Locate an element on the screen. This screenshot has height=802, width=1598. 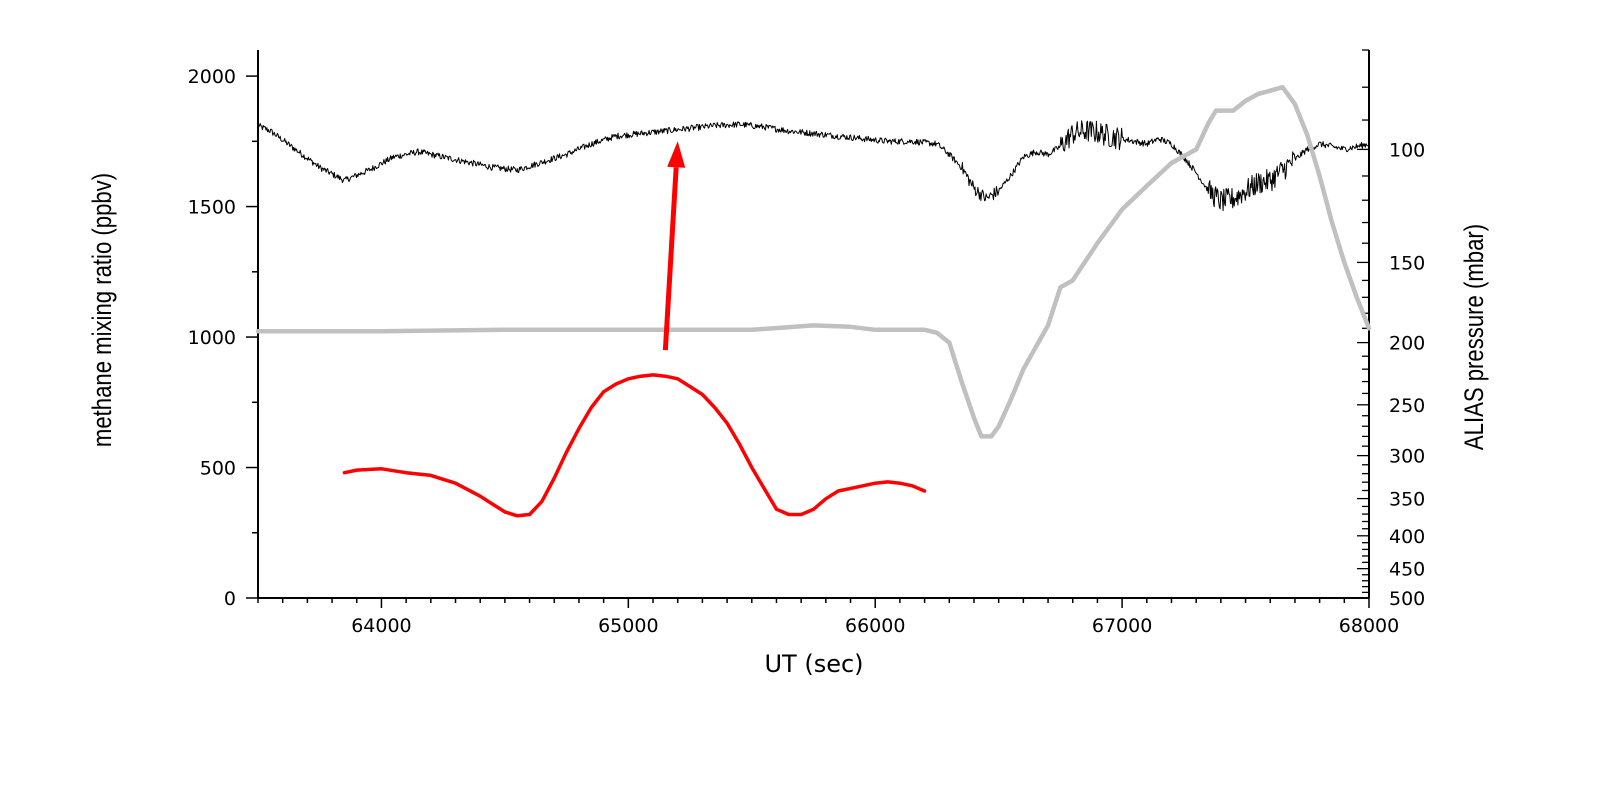
y2-tick-label: 300 is located at coordinates (1407, 457).